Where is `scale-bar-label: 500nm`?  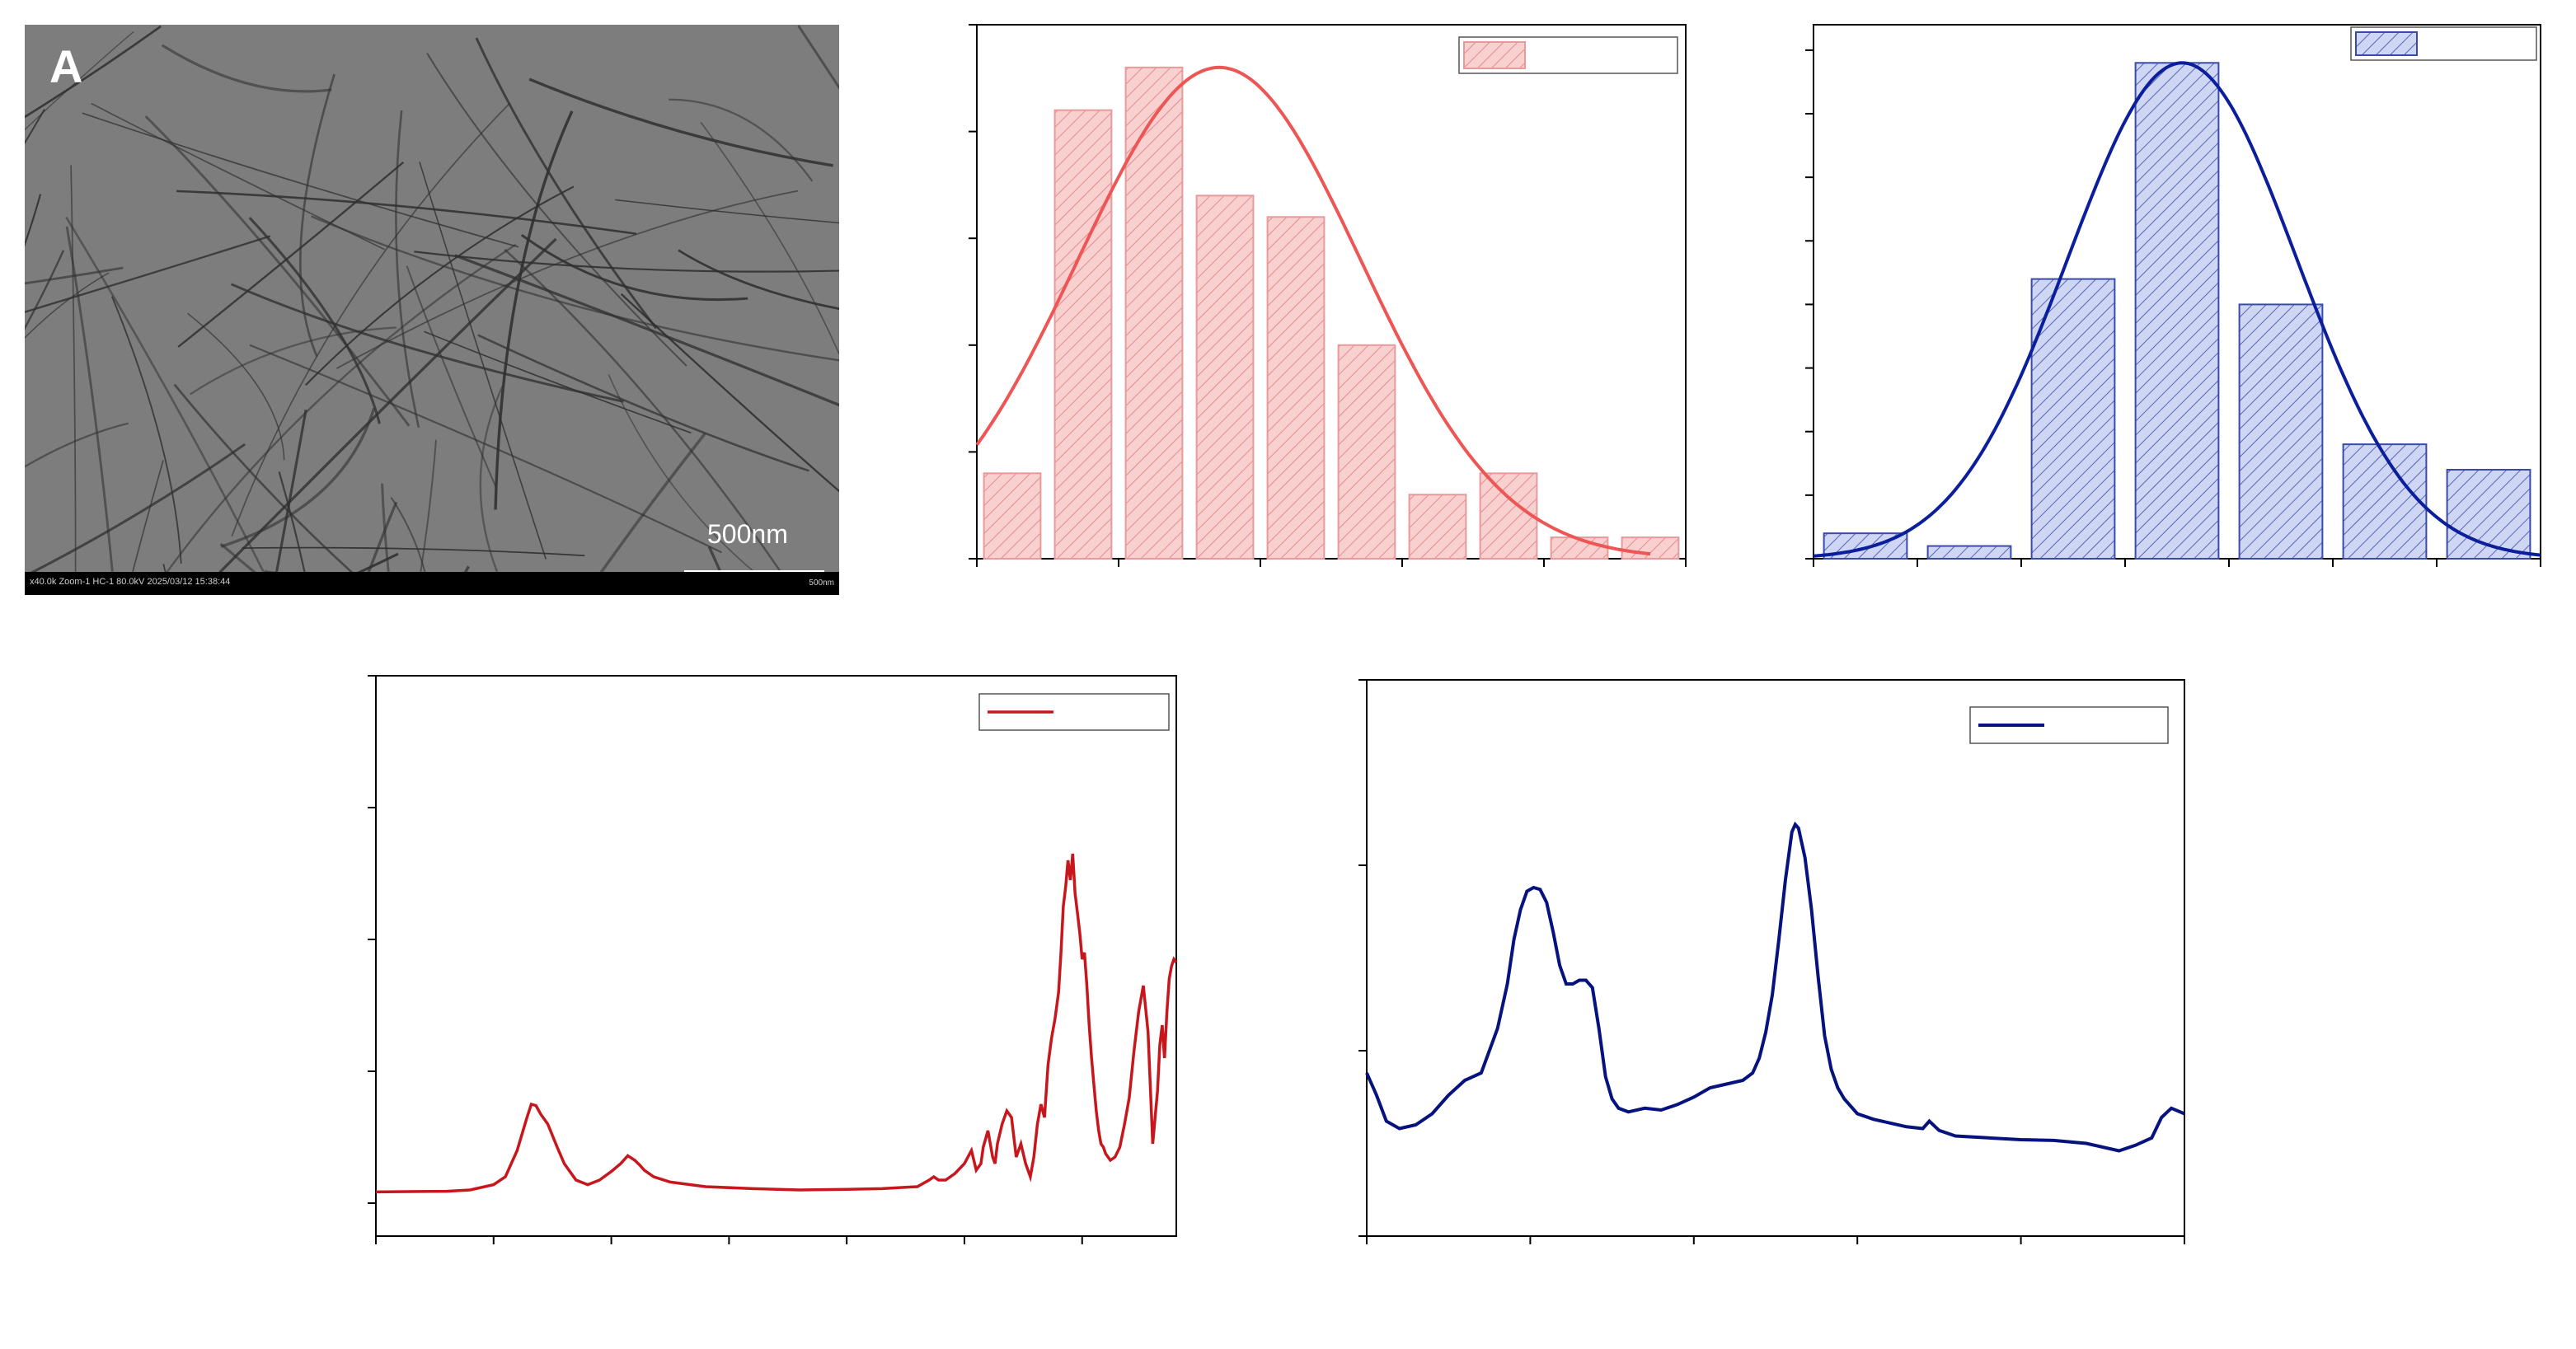
scale-bar-label: 500nm is located at coordinates (748, 534).